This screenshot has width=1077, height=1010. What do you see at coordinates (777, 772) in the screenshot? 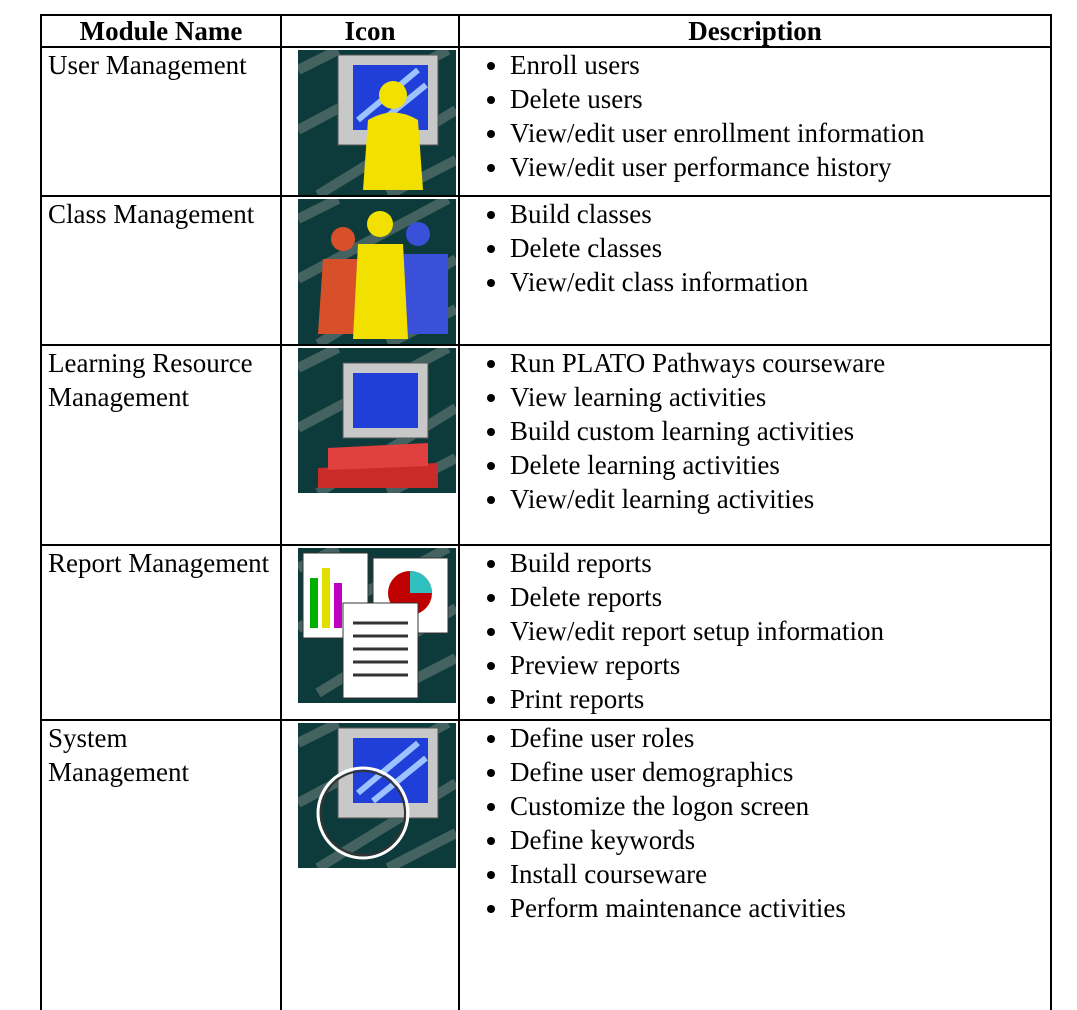
I see `description-item: Define user demographics` at bounding box center [777, 772].